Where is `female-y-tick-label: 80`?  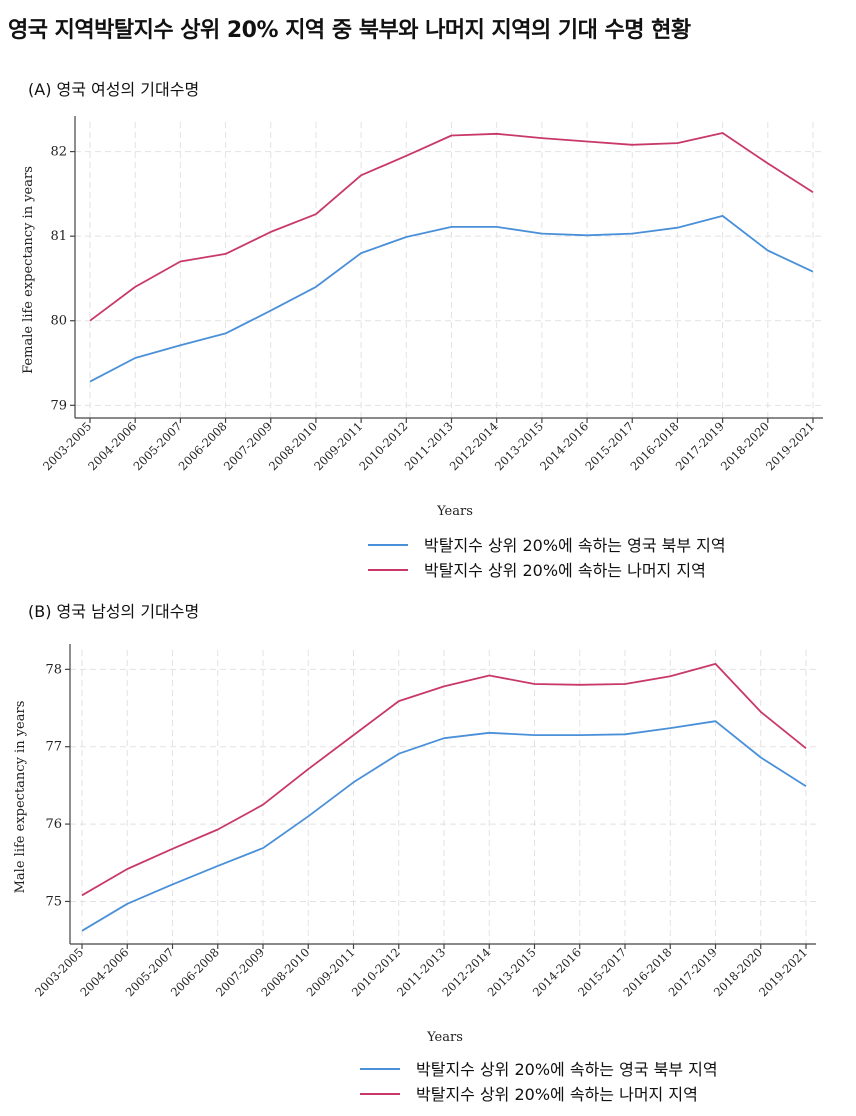 female-y-tick-label: 80 is located at coordinates (58, 321).